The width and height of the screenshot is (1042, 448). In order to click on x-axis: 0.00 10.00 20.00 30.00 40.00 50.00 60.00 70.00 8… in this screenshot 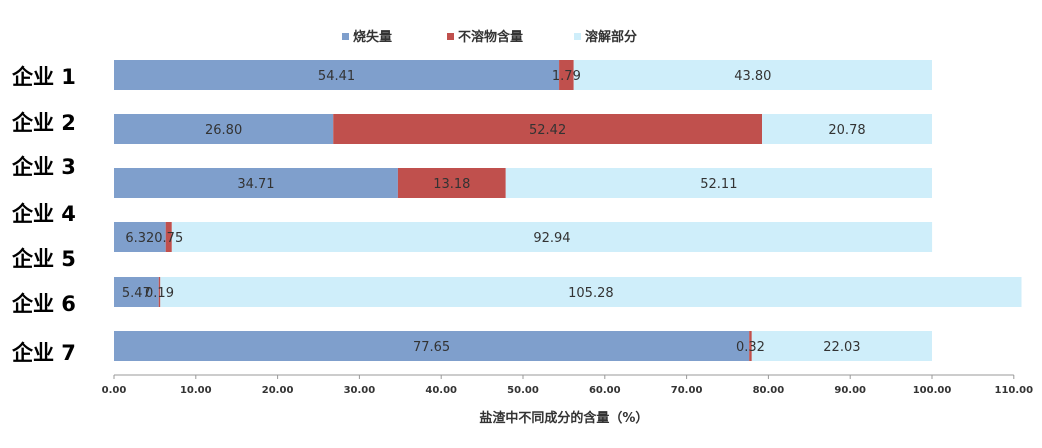, I will do `click(568, 385)`.